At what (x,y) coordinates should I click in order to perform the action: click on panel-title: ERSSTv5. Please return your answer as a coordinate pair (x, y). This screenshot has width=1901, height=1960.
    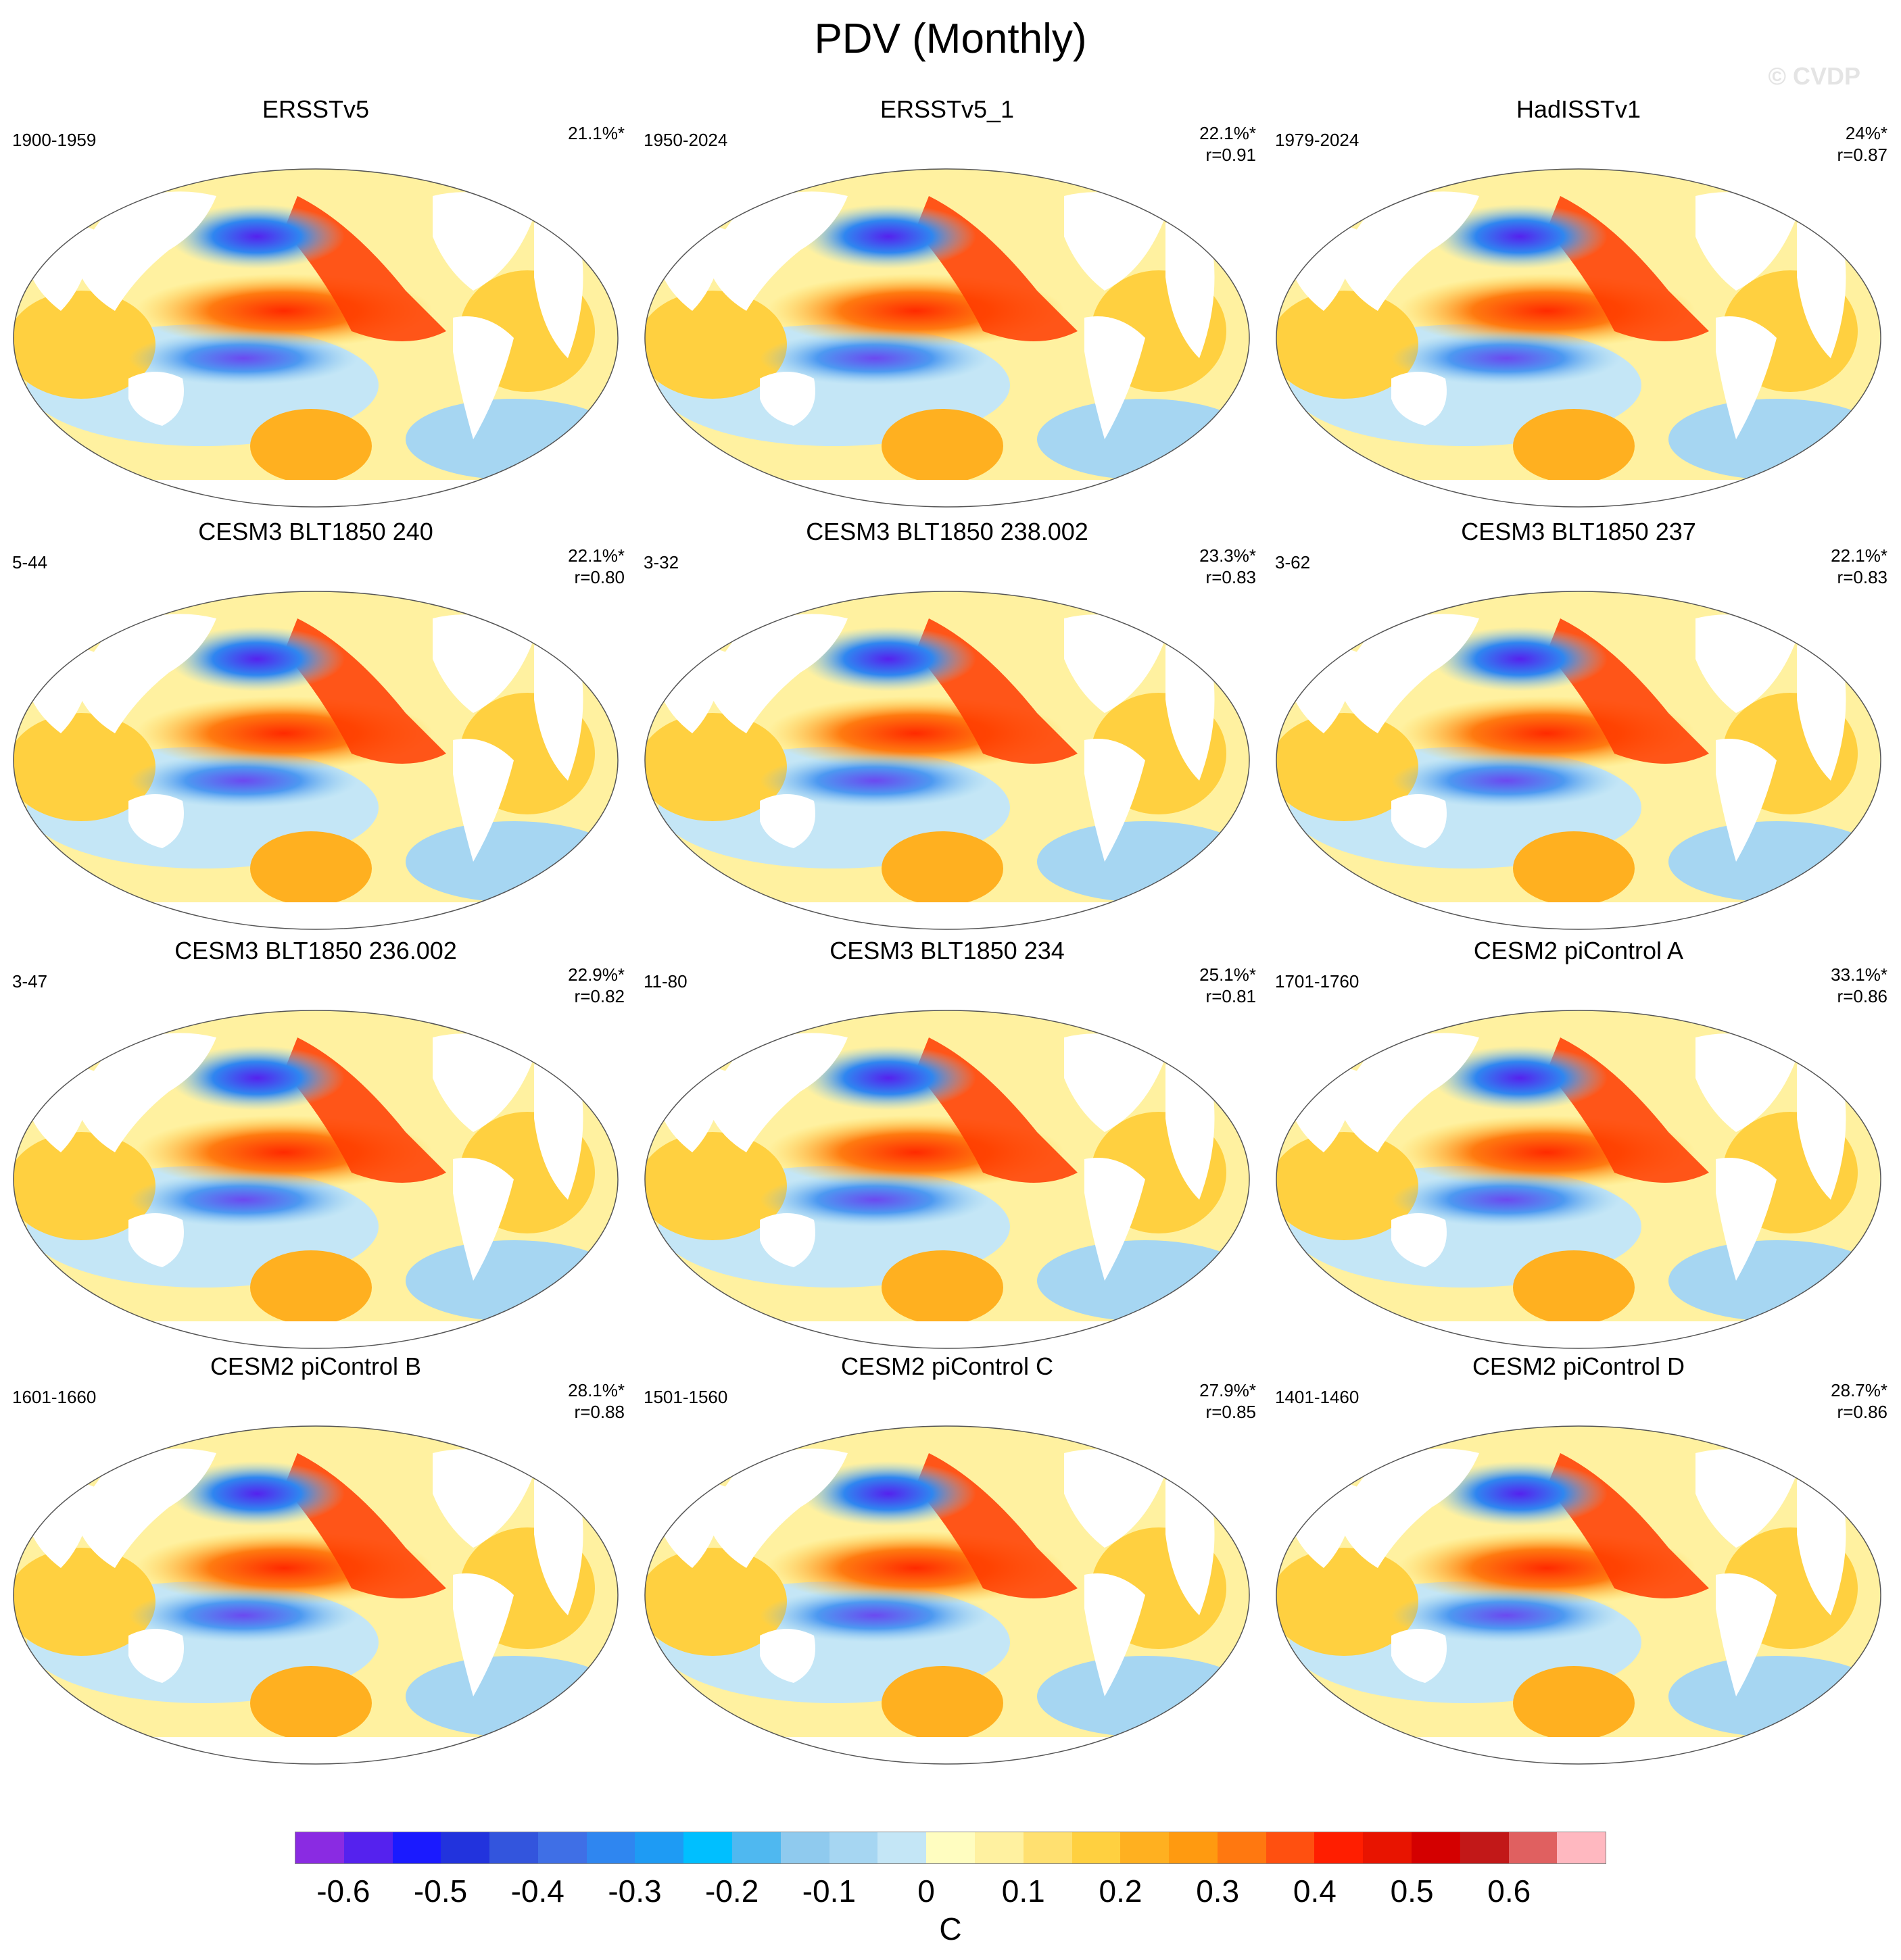
    Looking at the image, I should click on (316, 109).